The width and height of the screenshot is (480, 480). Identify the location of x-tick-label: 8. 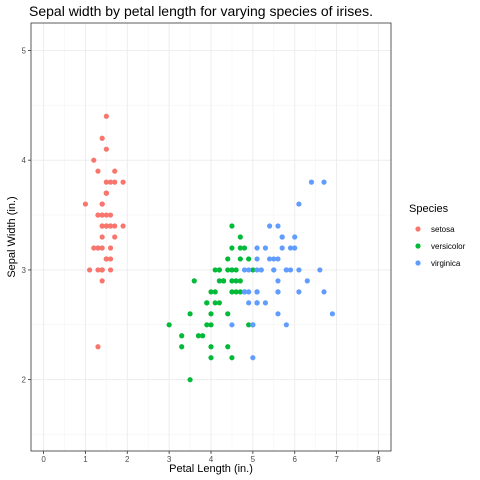
(378, 459).